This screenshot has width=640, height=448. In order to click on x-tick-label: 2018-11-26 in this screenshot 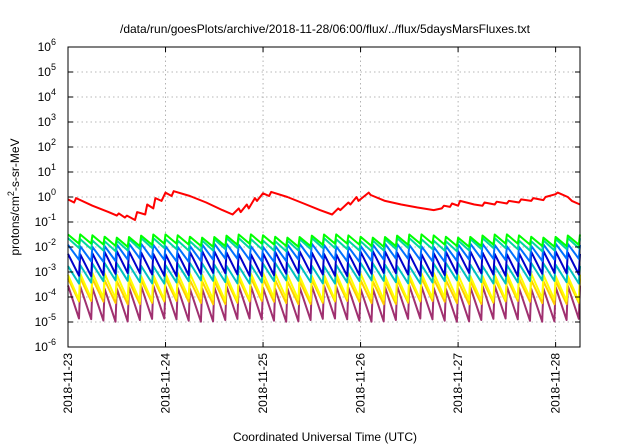, I will do `click(361, 383)`.